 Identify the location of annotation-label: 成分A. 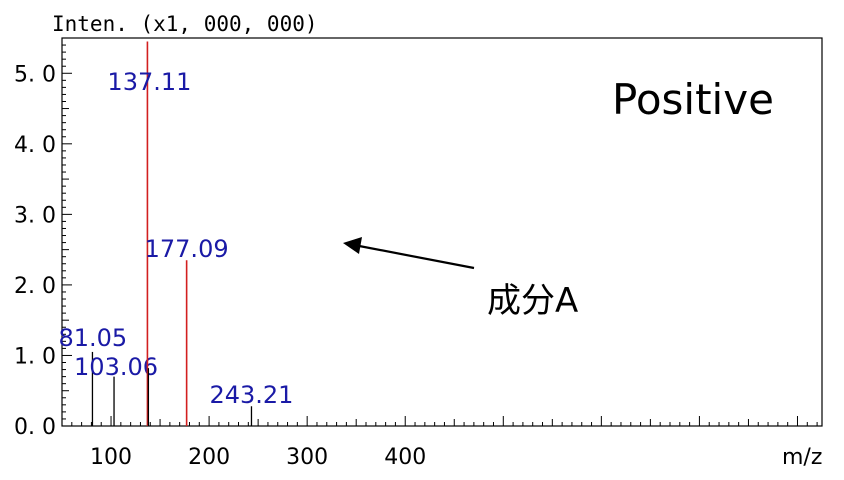
(532, 301).